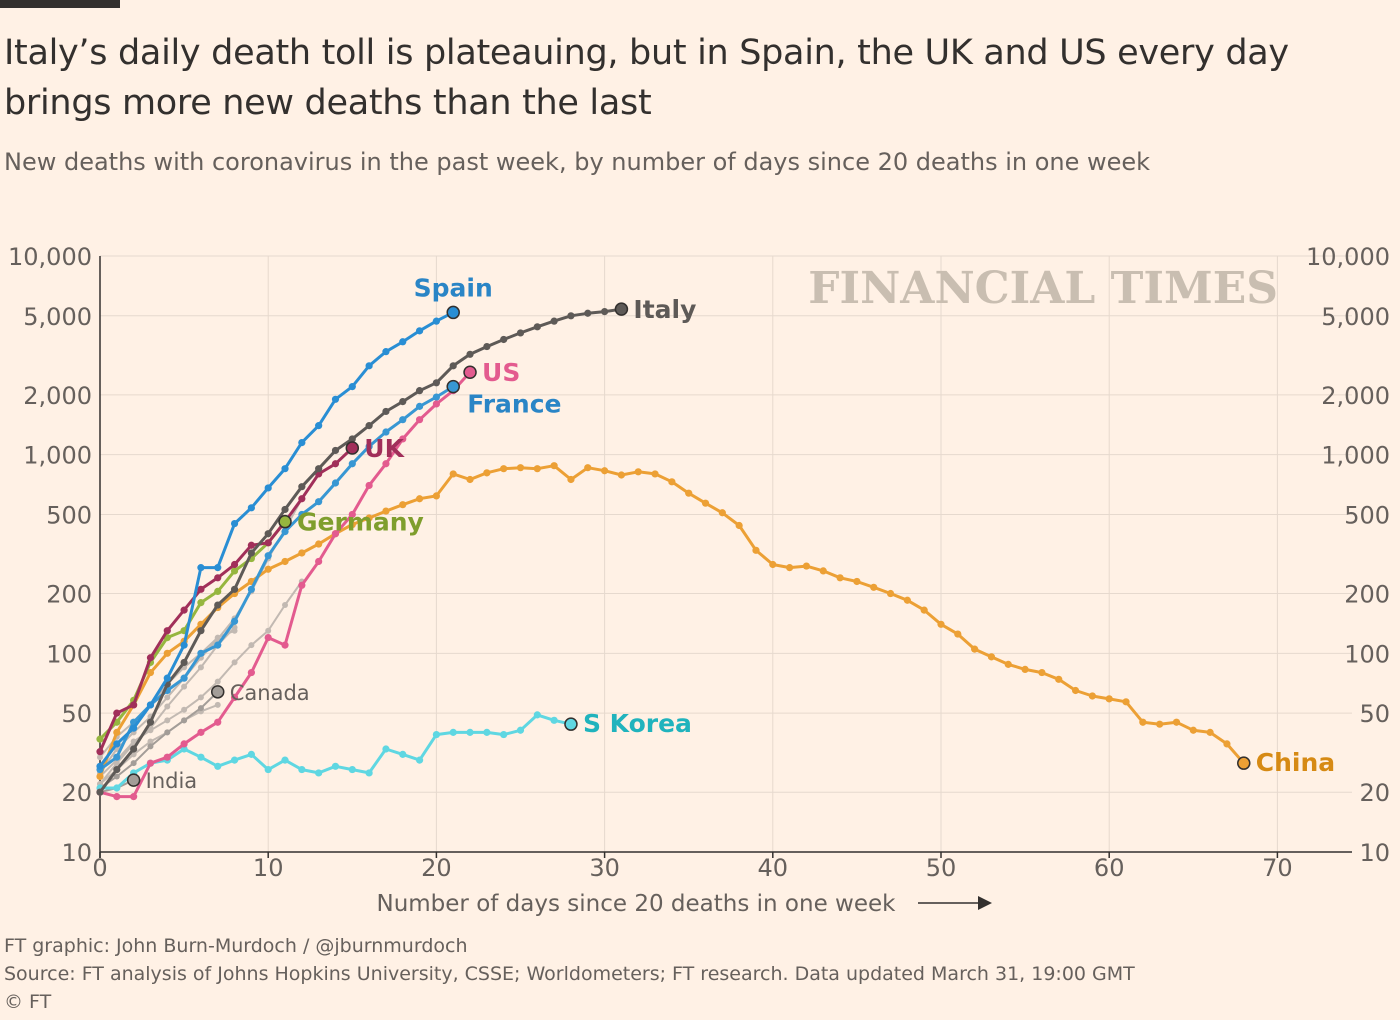 This screenshot has width=1400, height=1020. Describe the element at coordinates (28, 1002) in the screenshot. I see `footer-copyright: © FT` at that location.